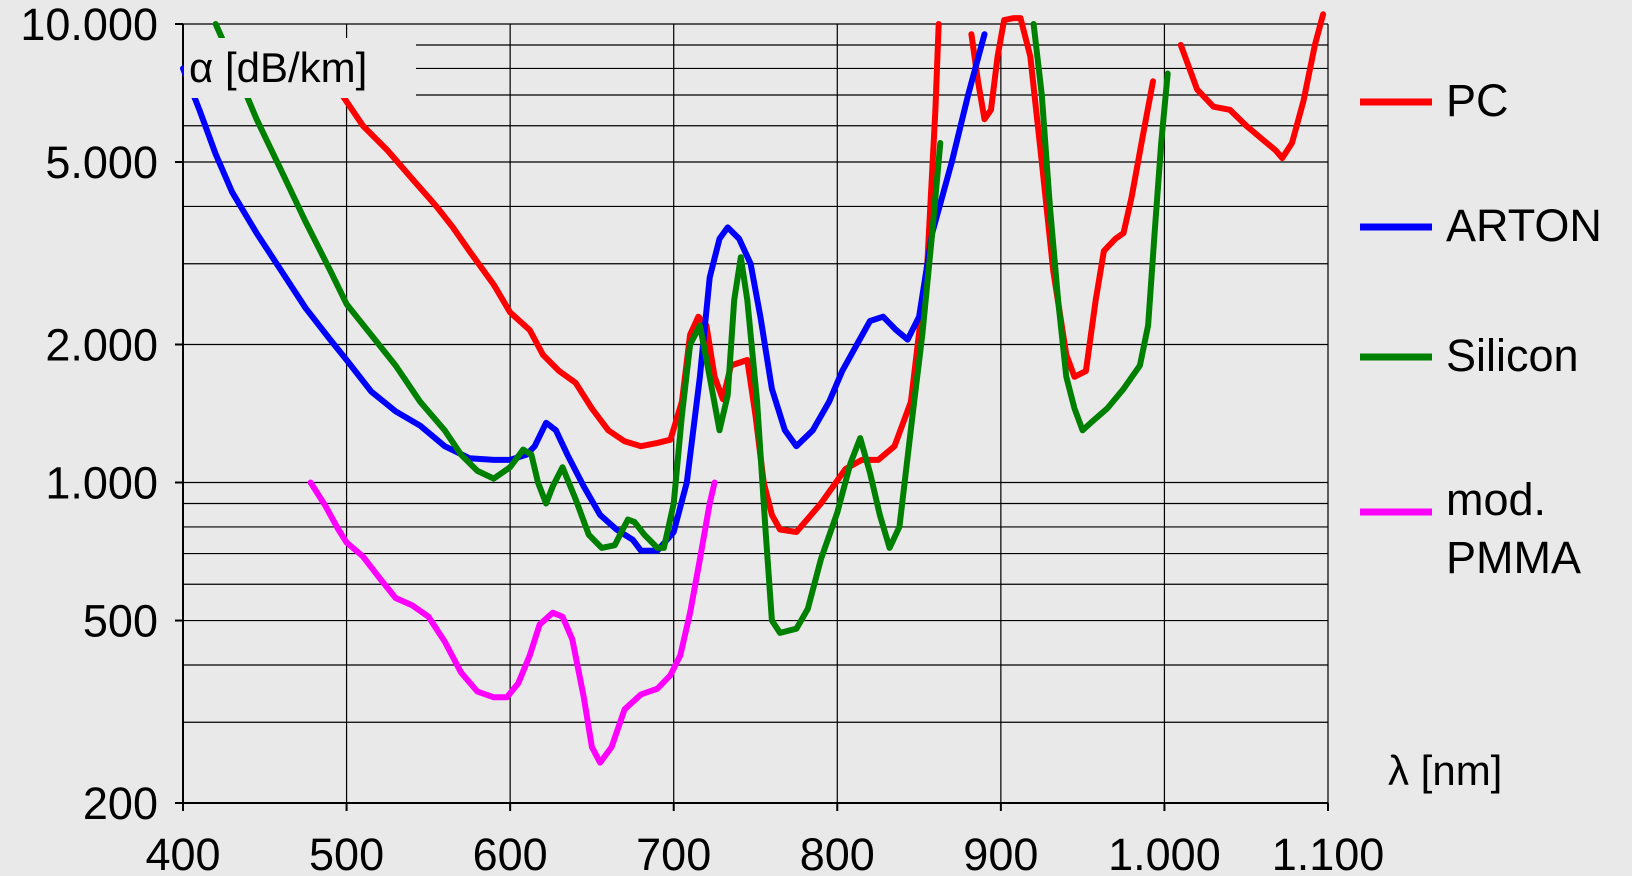 The image size is (1632, 876). What do you see at coordinates (1328, 852) in the screenshot?
I see `x-tick-label: 1.100` at bounding box center [1328, 852].